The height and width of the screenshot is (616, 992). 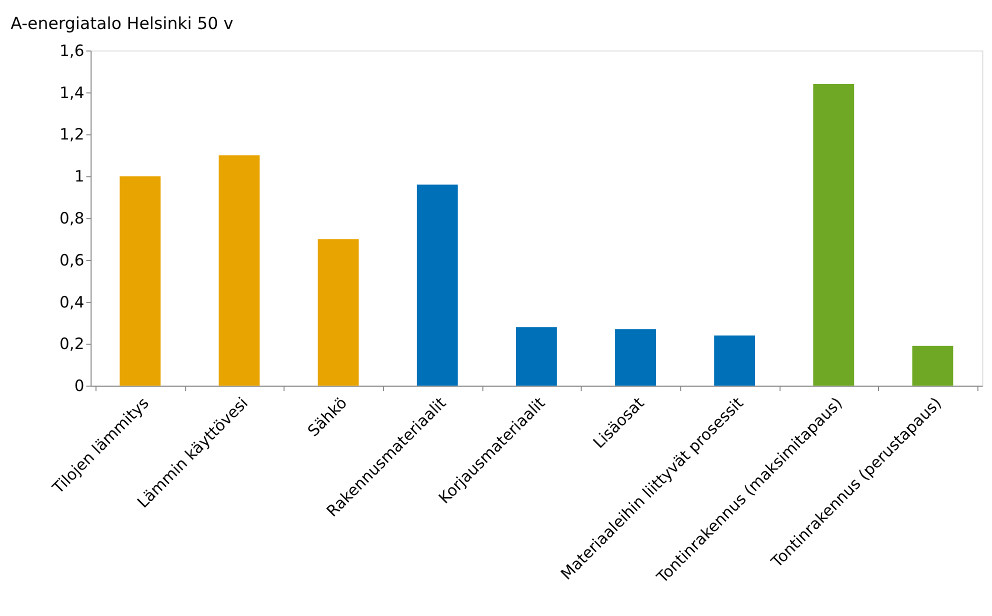 What do you see at coordinates (79, 386) in the screenshot?
I see `y-tick-label: 0` at bounding box center [79, 386].